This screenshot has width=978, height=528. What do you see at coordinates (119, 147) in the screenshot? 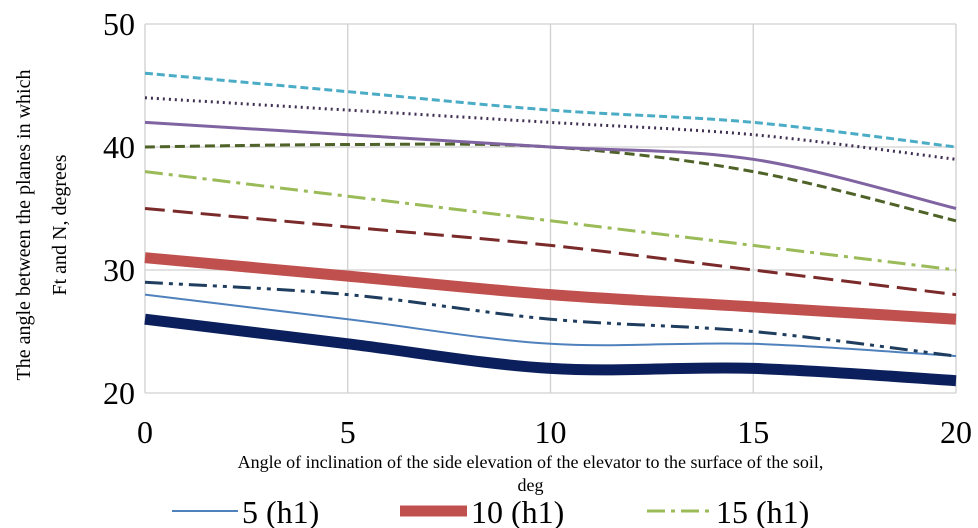
I see `y-tick-label: 40` at bounding box center [119, 147].